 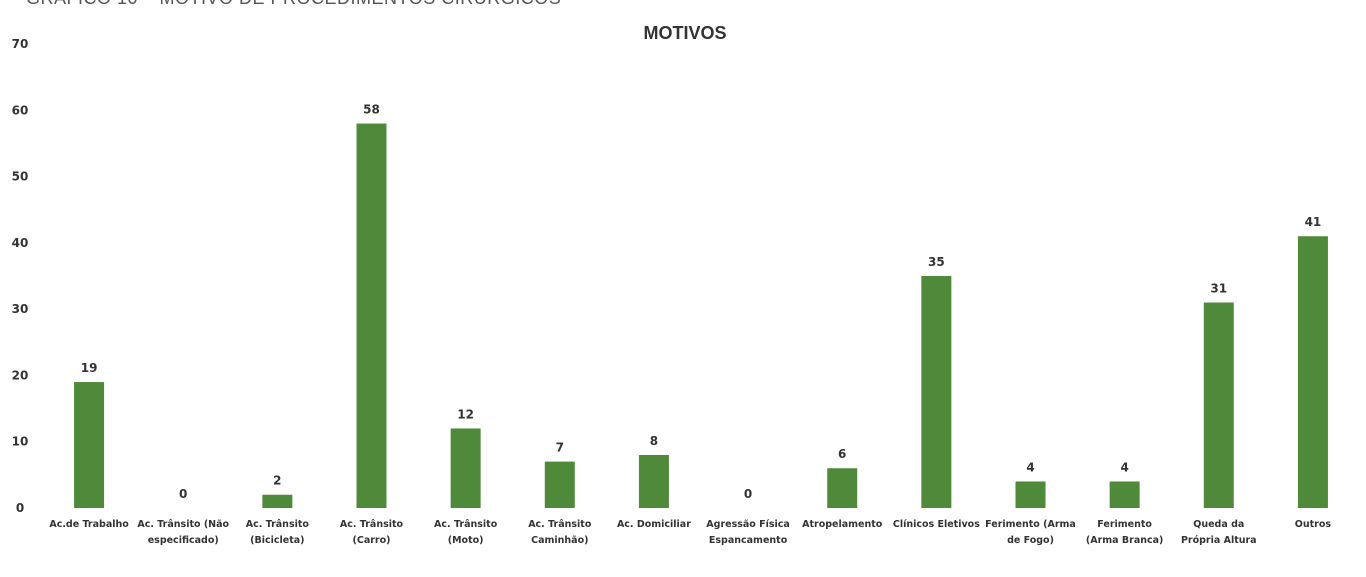 I want to click on x-tick-label: Caminhão), so click(x=559, y=540).